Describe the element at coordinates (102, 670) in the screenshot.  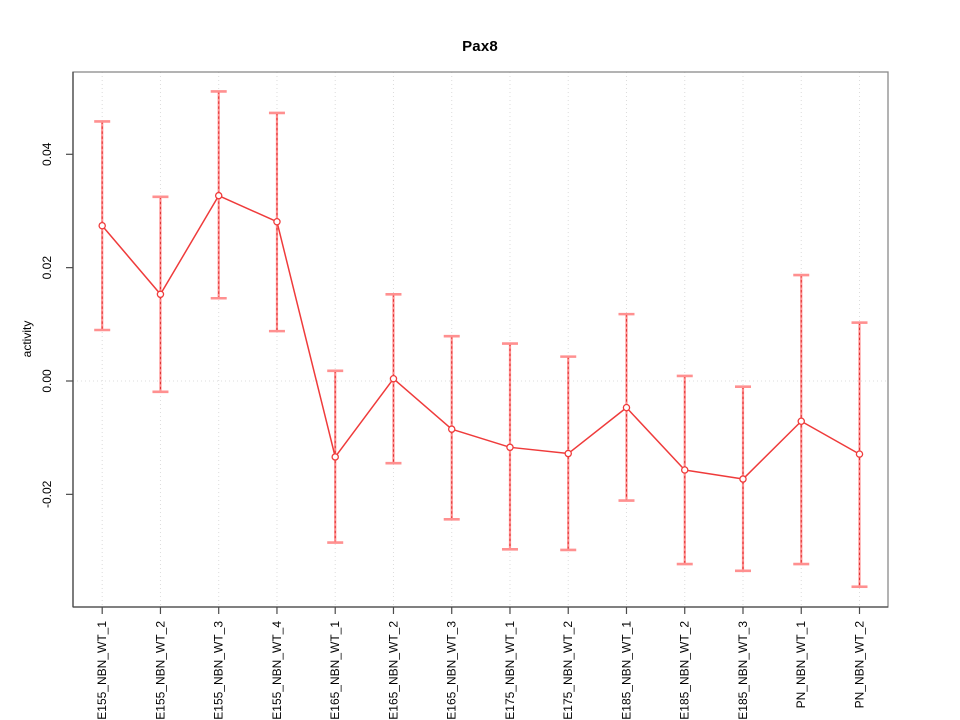
I see `x-tick-label: E155_NBN_WT_1` at that location.